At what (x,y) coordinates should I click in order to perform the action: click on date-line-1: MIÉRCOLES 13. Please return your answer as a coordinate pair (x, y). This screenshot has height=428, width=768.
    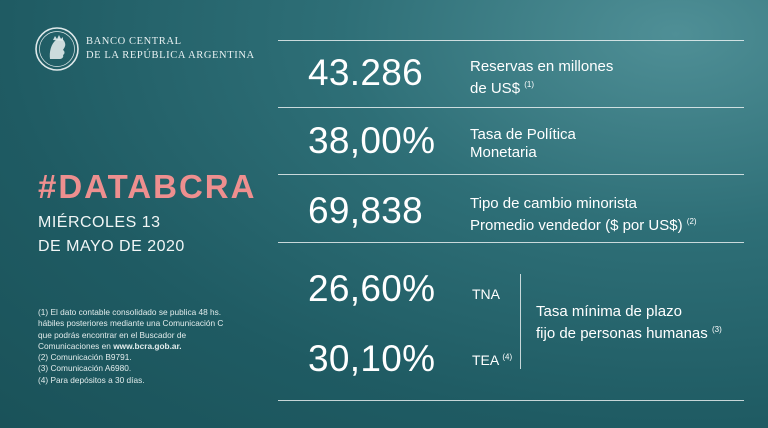
    Looking at the image, I should click on (99, 222).